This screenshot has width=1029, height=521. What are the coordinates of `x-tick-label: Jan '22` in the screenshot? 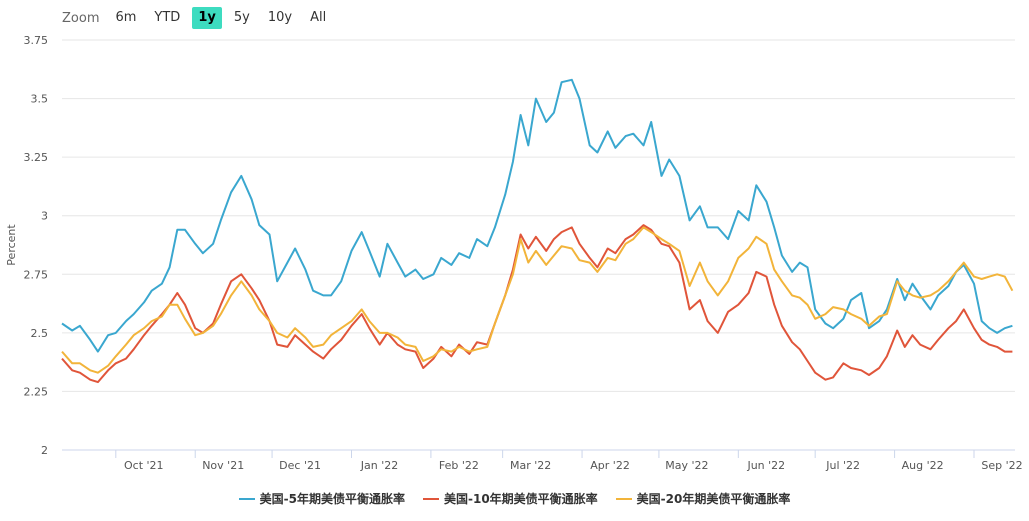 It's located at (379, 465).